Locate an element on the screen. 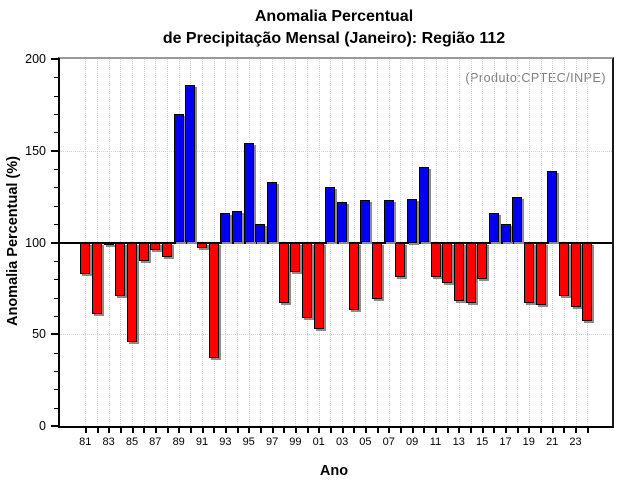 The image size is (640, 500). bar-1992 is located at coordinates (213, 300).